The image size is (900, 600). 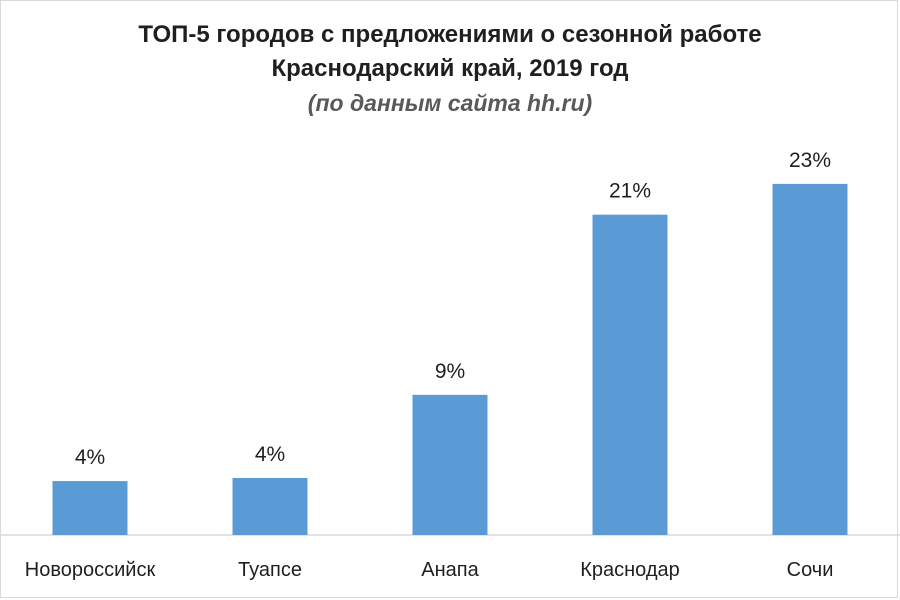 I want to click on x-tick-label-2: Туапсе, so click(x=270, y=570).